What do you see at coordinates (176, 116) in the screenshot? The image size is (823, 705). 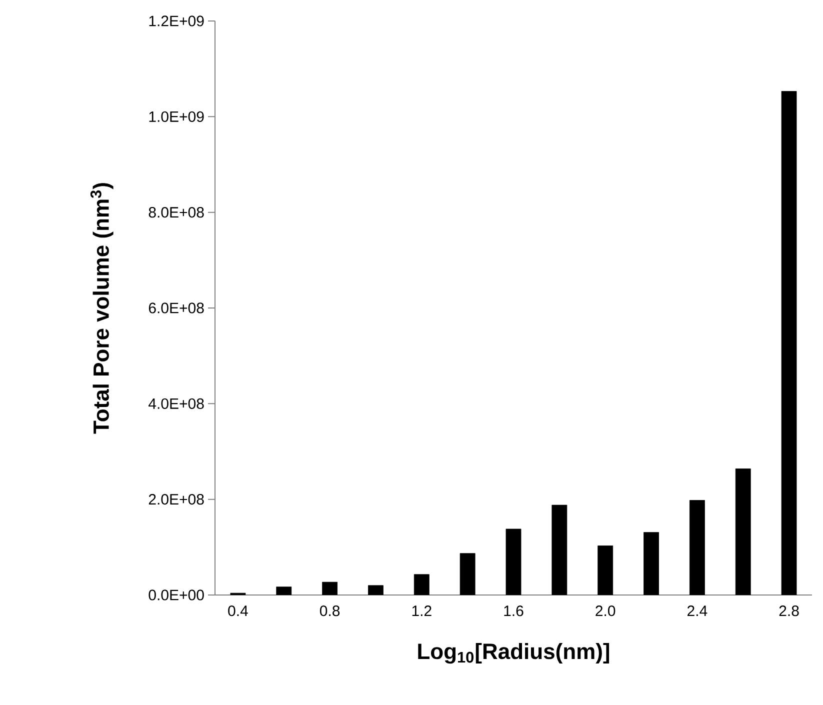 I see `y-tick-label: 1.0E+09` at bounding box center [176, 116].